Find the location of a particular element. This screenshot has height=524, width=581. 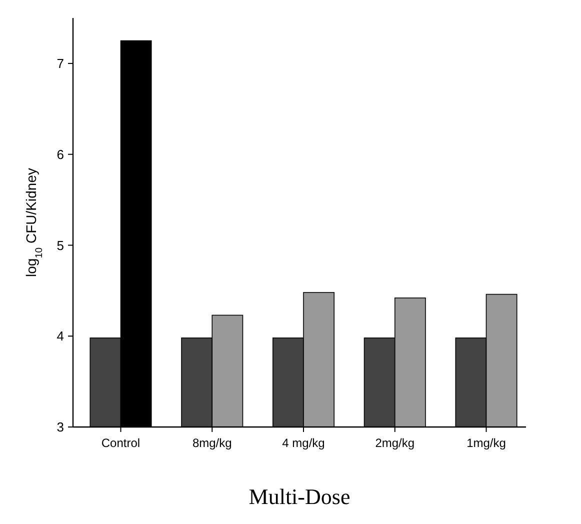

x-tick-label: 1mg/kg is located at coordinates (486, 443).